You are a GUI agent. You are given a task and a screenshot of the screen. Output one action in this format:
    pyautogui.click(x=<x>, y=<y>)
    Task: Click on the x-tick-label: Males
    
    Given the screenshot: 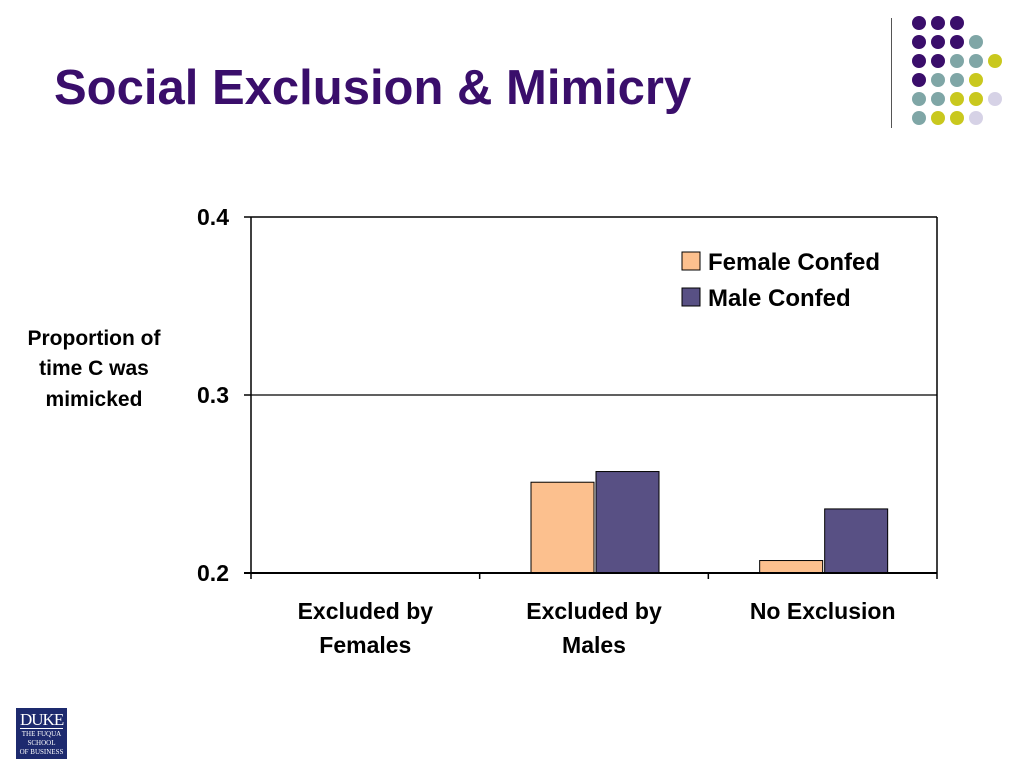 What is the action you would take?
    pyautogui.click(x=594, y=645)
    